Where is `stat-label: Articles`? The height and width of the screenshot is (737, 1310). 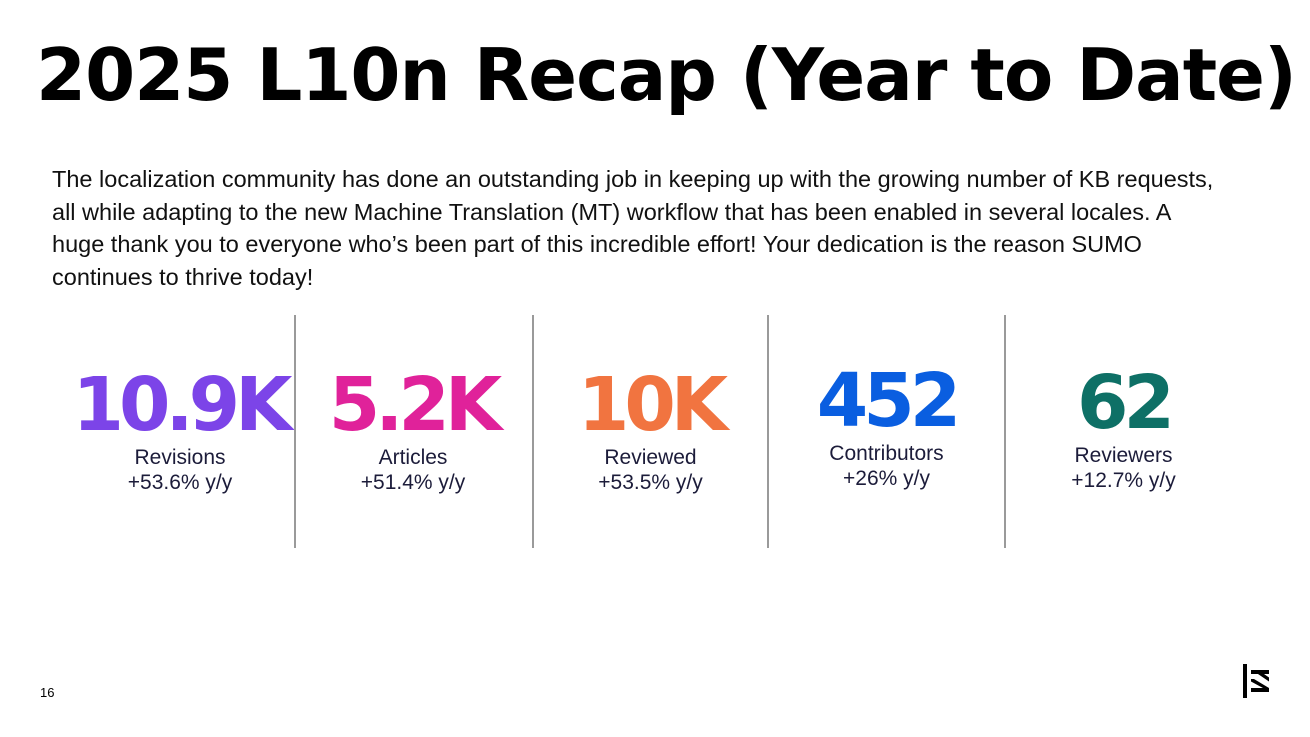 stat-label: Articles is located at coordinates (413, 457).